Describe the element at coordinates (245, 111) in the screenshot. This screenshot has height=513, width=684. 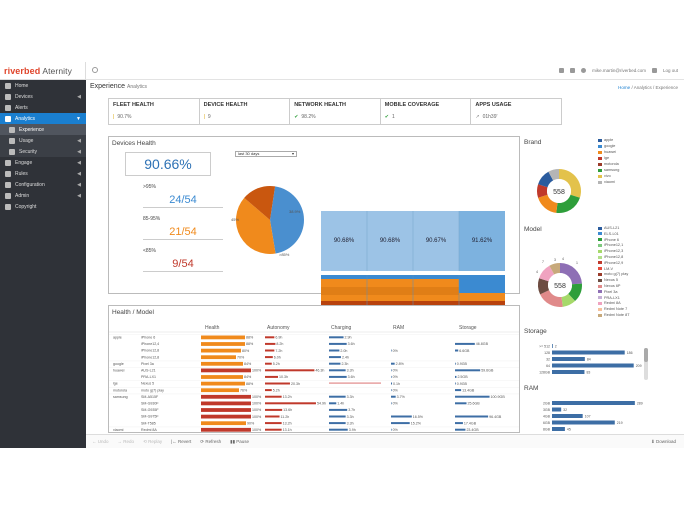
I see `kpi-device-health: DEVICE HEALTH | 9` at that location.